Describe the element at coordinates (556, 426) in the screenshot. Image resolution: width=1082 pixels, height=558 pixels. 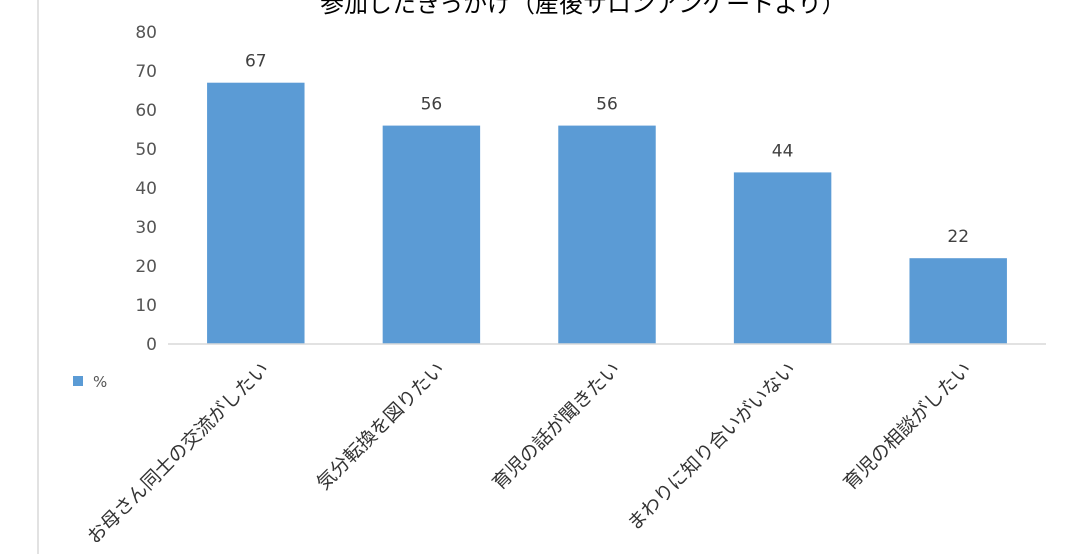
I see `category-label: 育児の話が聞きたい` at that location.